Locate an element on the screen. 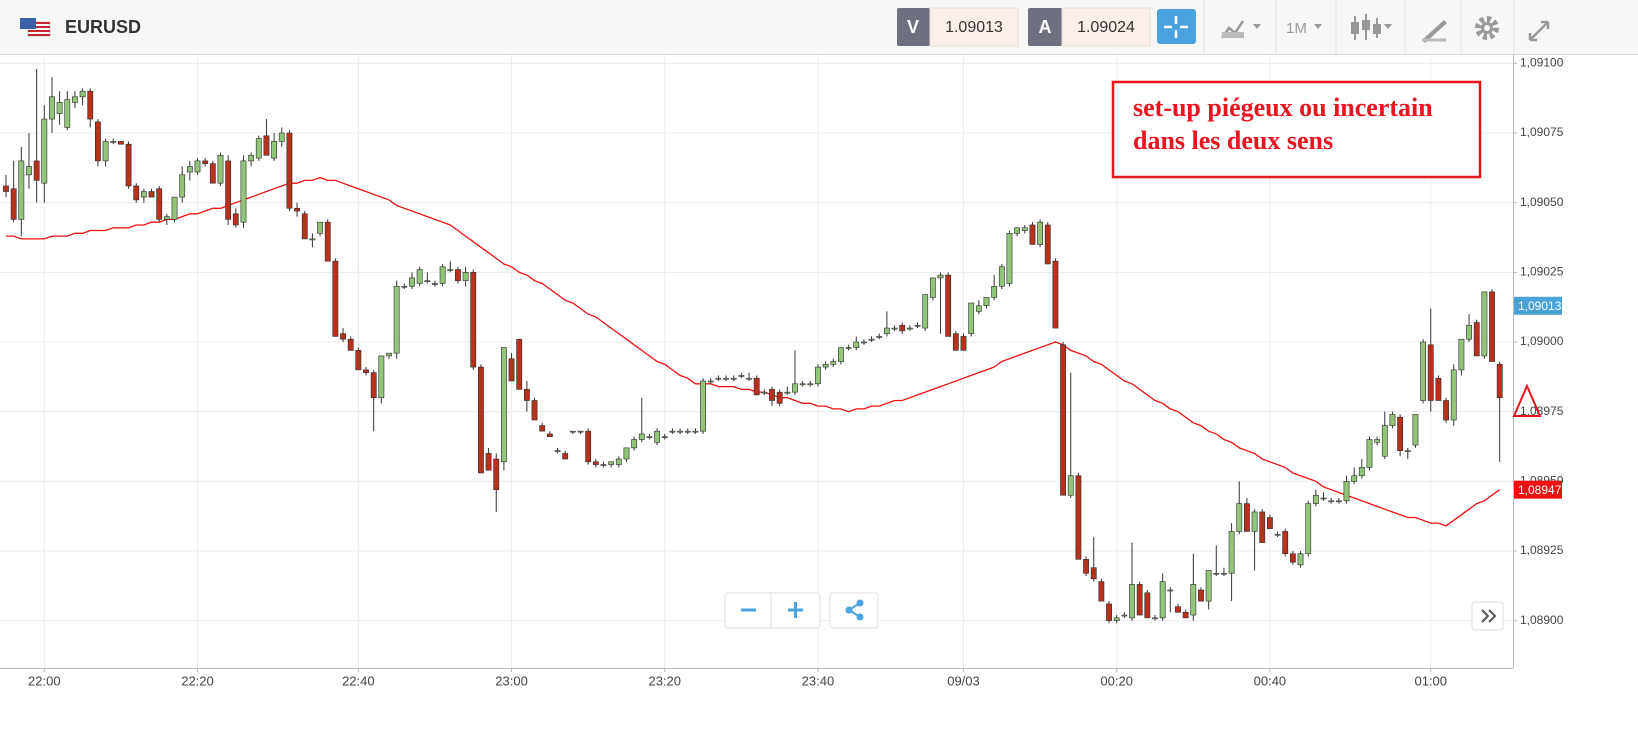  zoom-in-button is located at coordinates (795, 610).